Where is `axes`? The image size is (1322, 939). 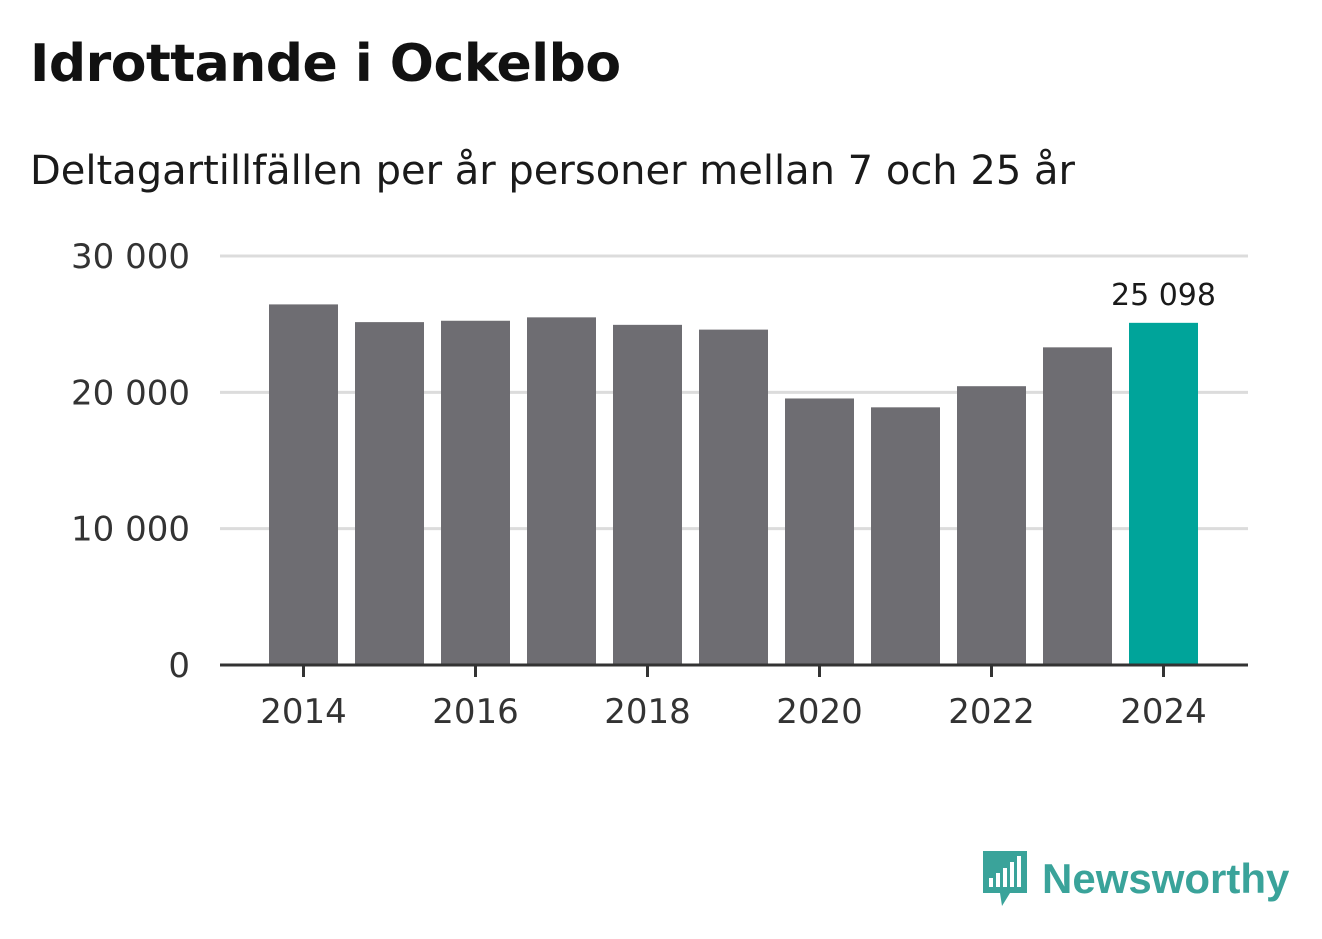
axes is located at coordinates (734, 670).